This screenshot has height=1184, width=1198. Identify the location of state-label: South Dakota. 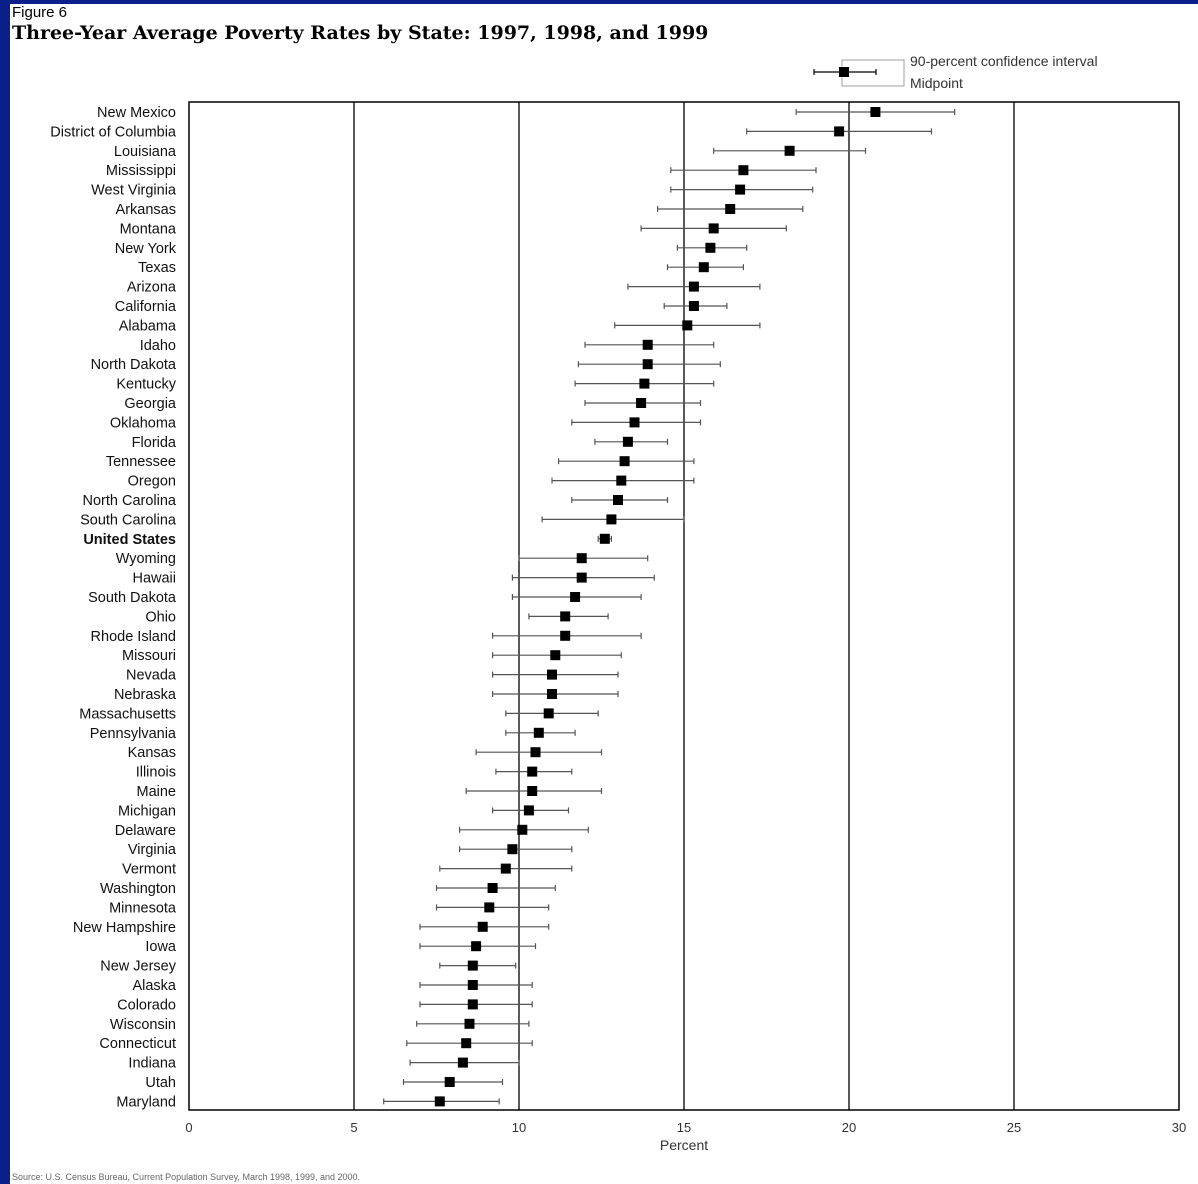
(132, 598).